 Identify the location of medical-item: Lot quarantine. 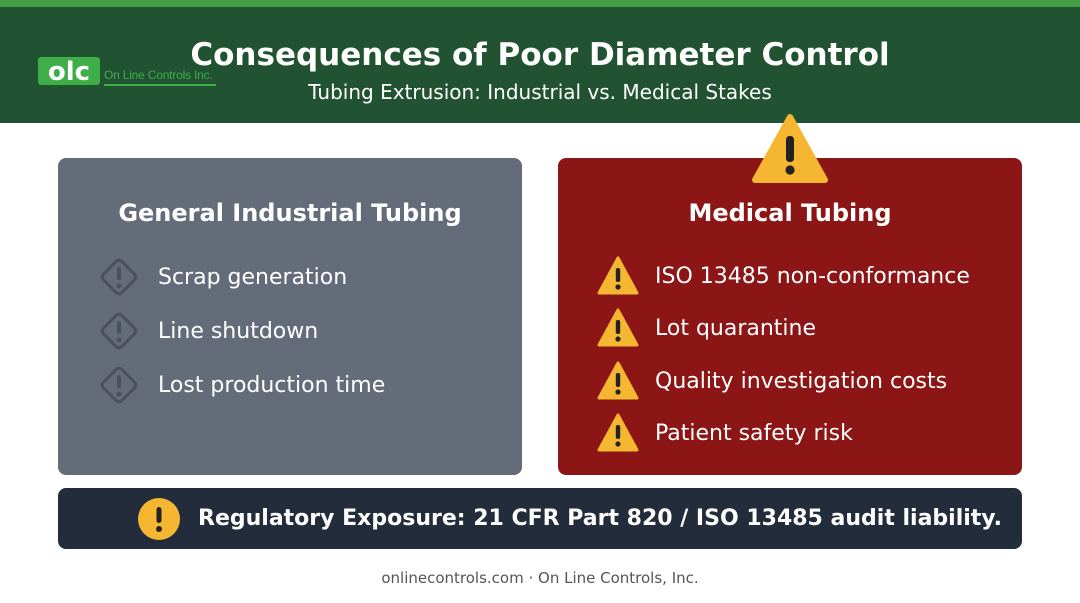
(790, 328).